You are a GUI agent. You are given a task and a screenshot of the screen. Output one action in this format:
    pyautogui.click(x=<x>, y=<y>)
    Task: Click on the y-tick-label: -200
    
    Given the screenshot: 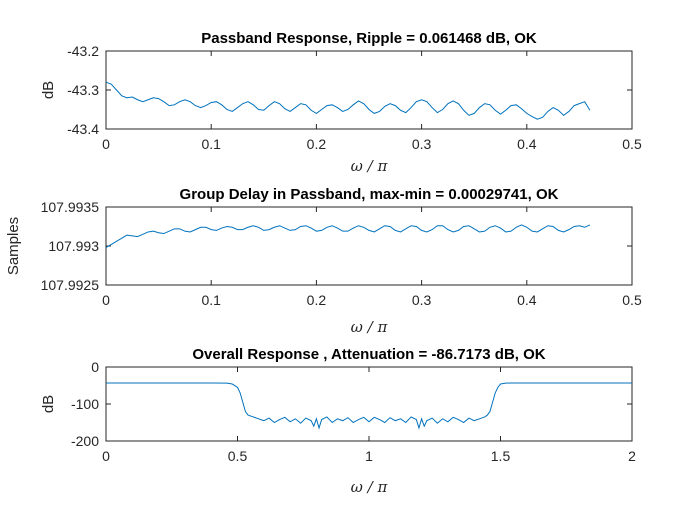 What is the action you would take?
    pyautogui.click(x=85, y=441)
    